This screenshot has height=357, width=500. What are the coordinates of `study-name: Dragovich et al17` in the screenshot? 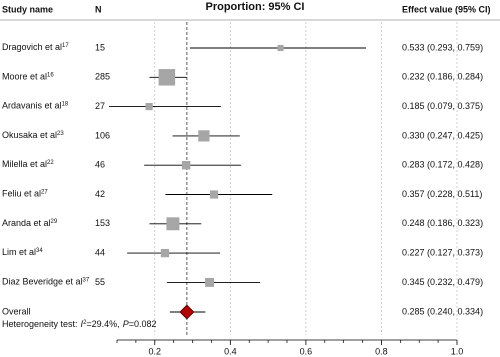 It's located at (35, 47).